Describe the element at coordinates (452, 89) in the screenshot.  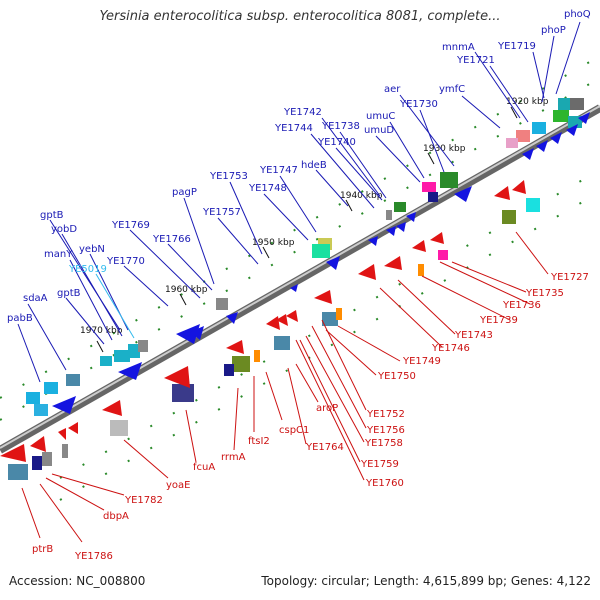
I see `gene-label: ymfC` at that location.